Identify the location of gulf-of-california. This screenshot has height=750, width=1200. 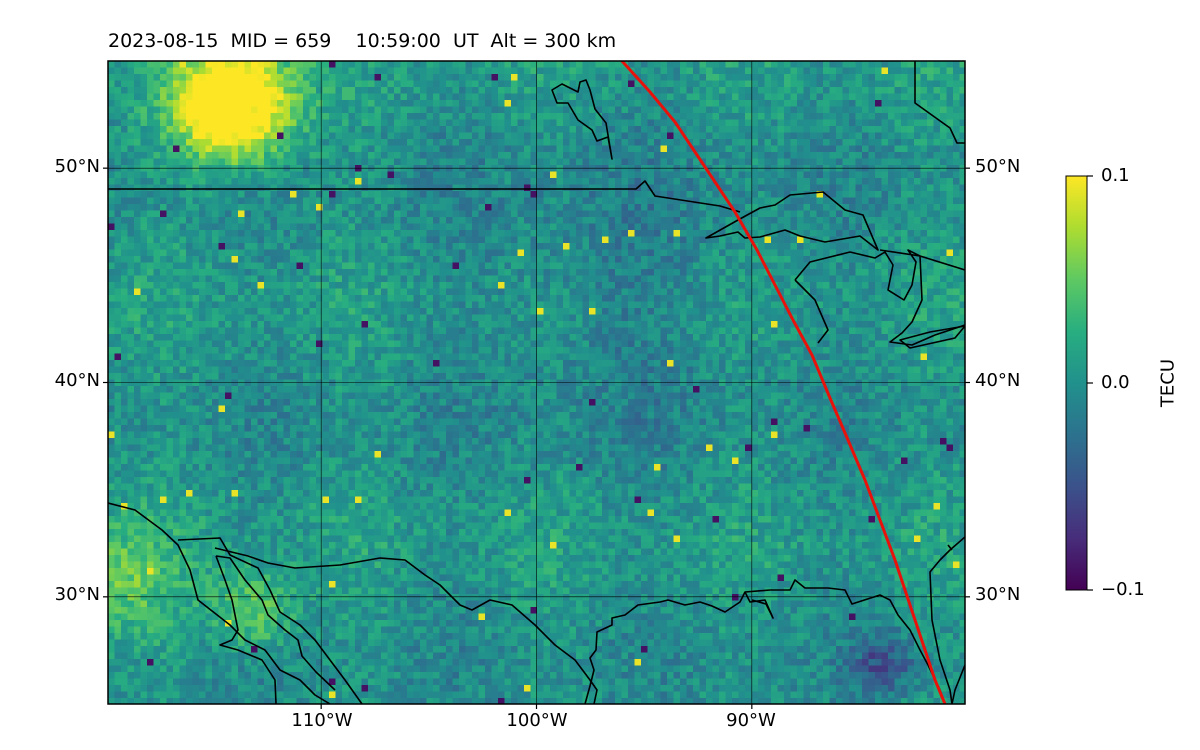
(270, 620).